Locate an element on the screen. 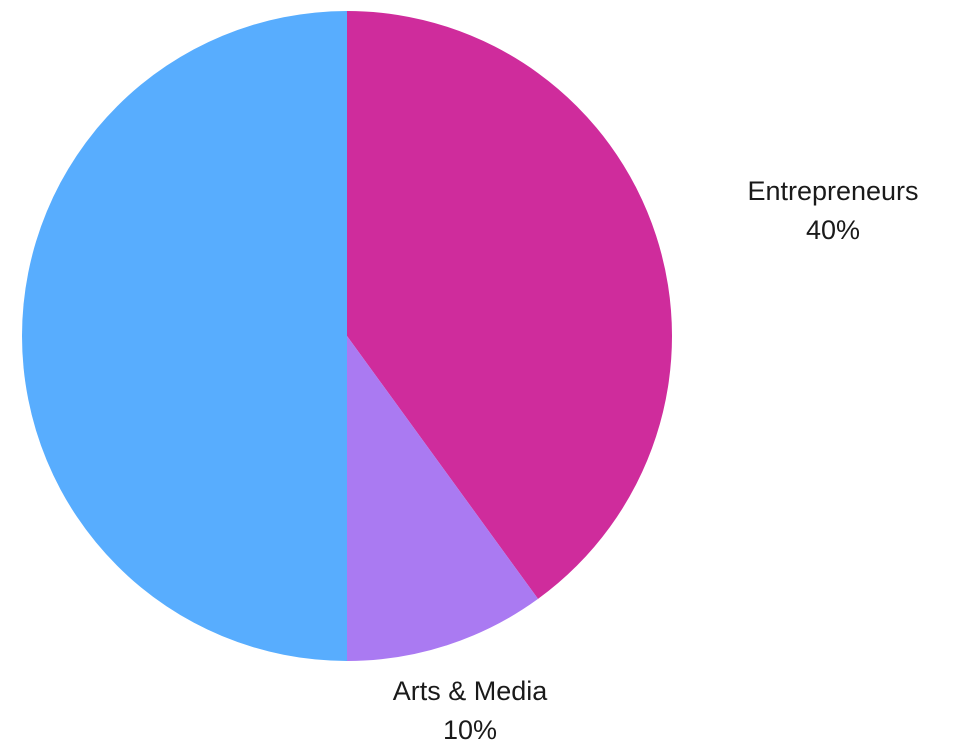 Image resolution: width=962 pixels, height=753 pixels. slice-label-arts-media: Arts & Media 10% is located at coordinates (470, 711).